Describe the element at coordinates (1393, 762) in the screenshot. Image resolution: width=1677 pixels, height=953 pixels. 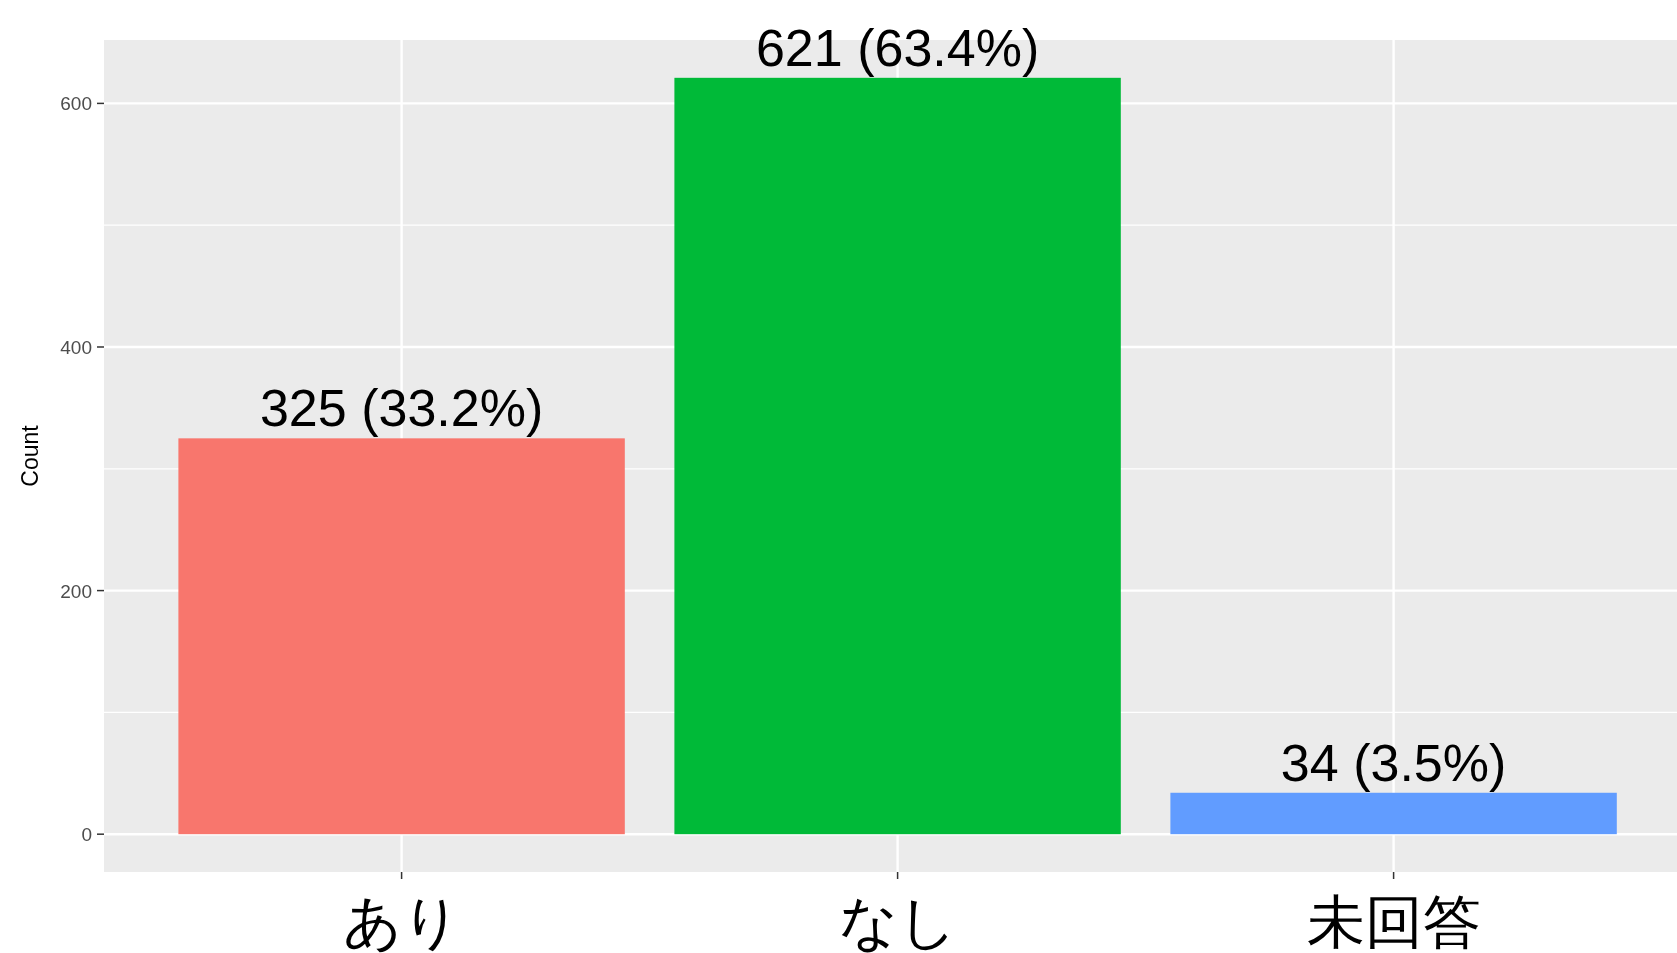
I see `data-label: 34 (3.5%)` at that location.